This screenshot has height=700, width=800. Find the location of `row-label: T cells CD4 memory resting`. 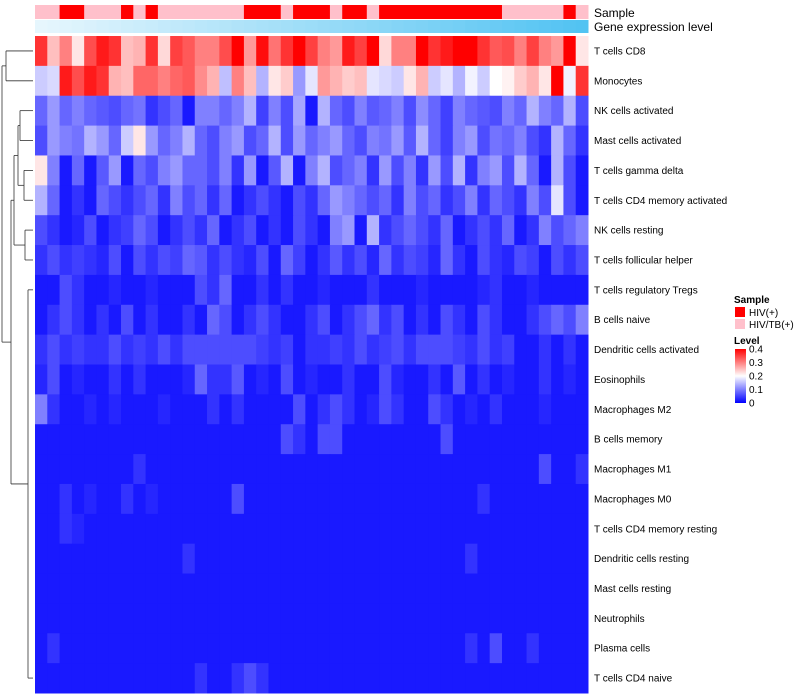

row-label: T cells CD4 memory resting is located at coordinates (655, 529).